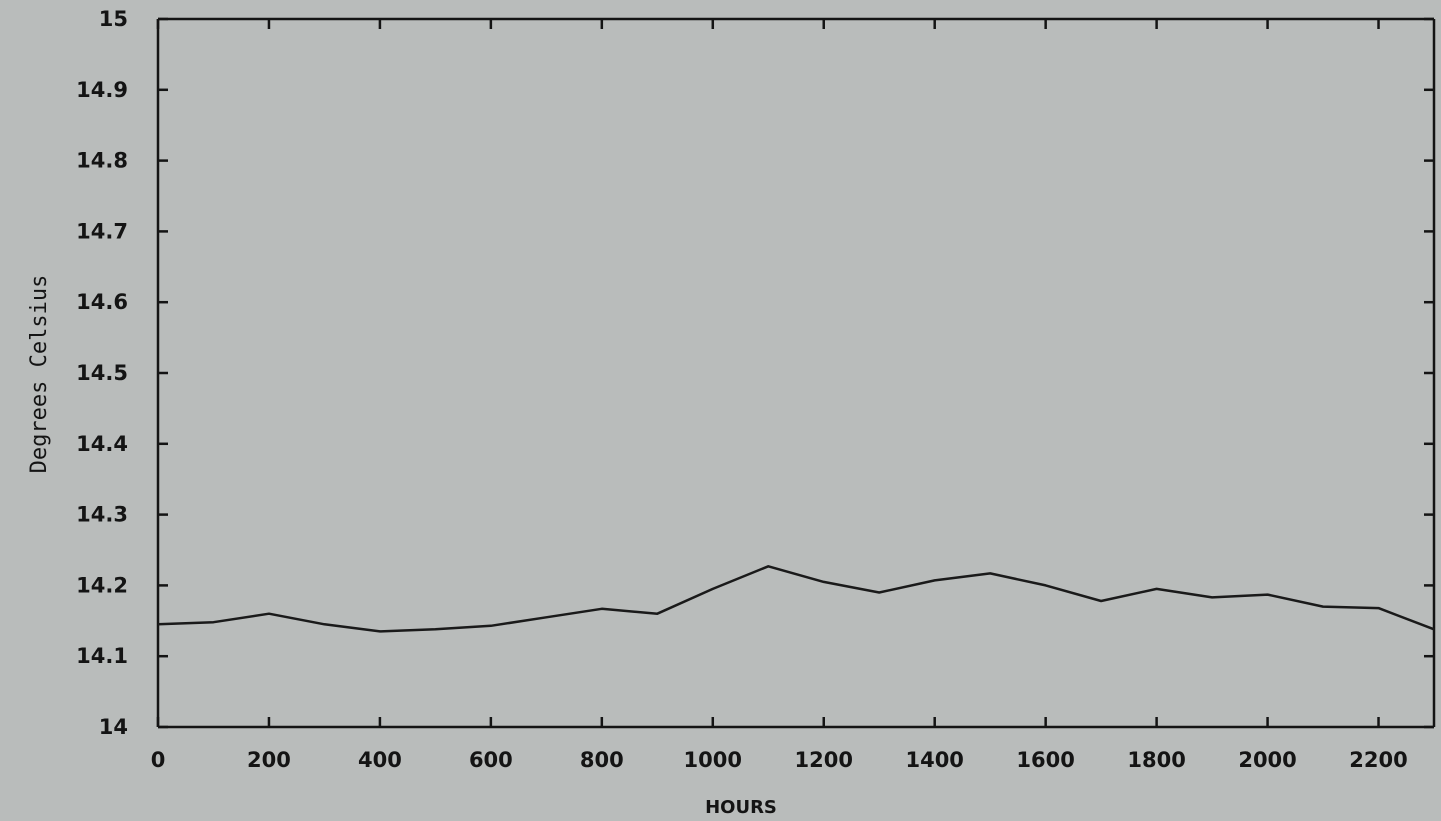 This screenshot has width=1441, height=821. What do you see at coordinates (102, 444) in the screenshot?
I see `y-tick-label: 14.4` at bounding box center [102, 444].